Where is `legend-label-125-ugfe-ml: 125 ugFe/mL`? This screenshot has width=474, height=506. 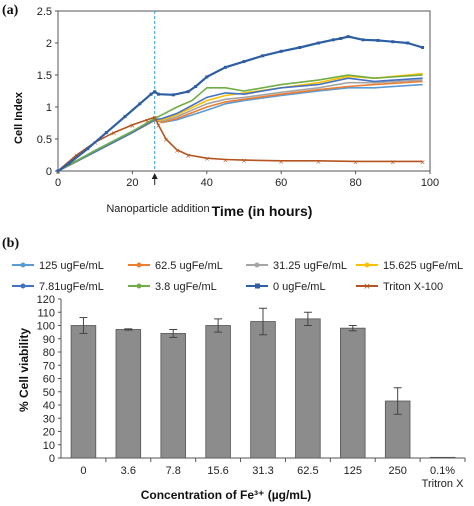 legend-label-125-ugfe-ml: 125 ugFe/mL is located at coordinates (71, 266).